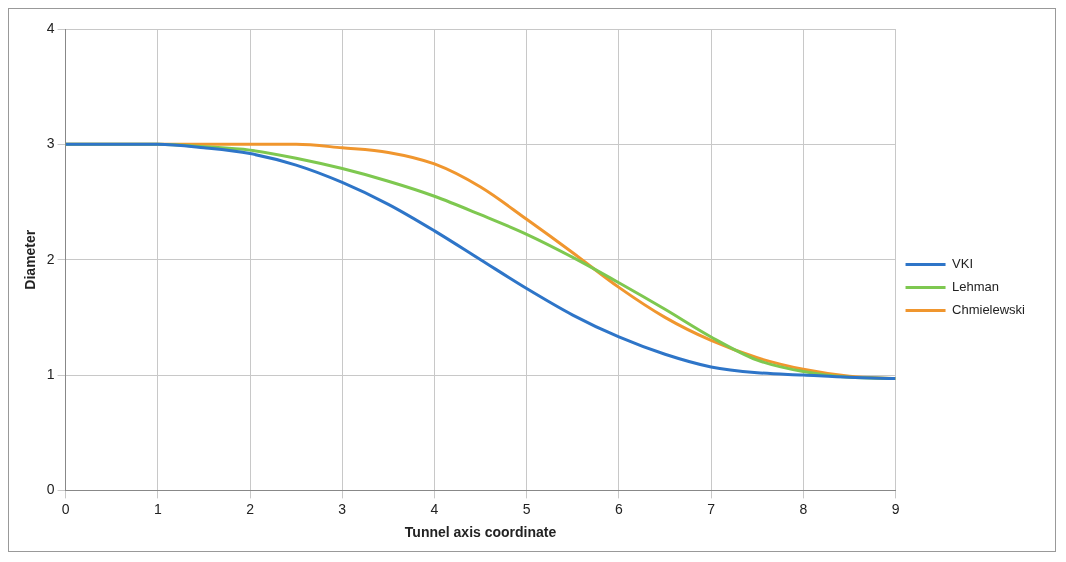 This screenshot has height=562, width=1066. Describe the element at coordinates (989, 310) in the screenshot. I see `legend-label: Chmielewski` at that location.